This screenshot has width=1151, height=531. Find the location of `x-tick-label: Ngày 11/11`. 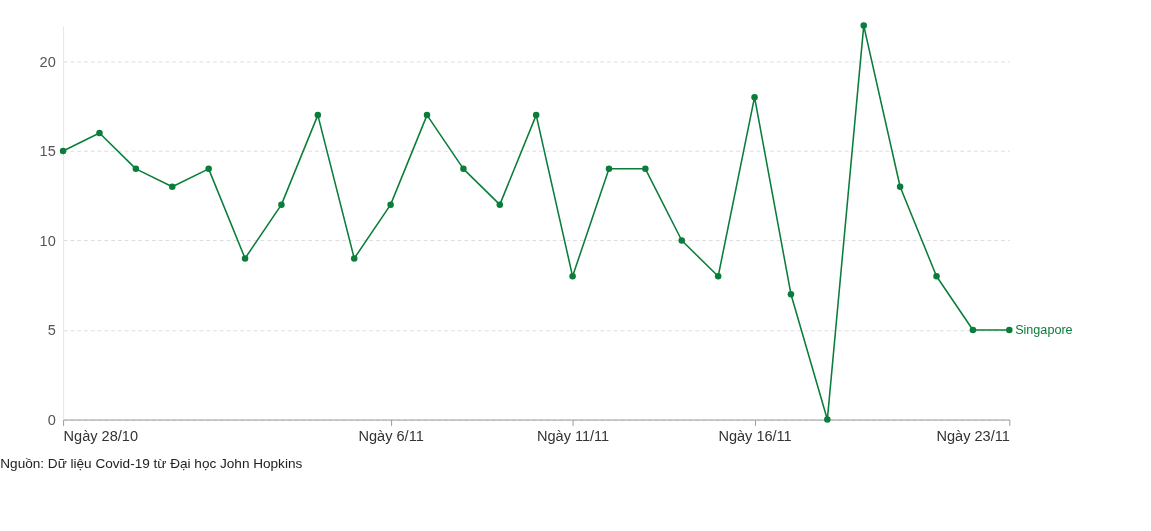

x-tick-label: Ngày 11/11 is located at coordinates (573, 436).